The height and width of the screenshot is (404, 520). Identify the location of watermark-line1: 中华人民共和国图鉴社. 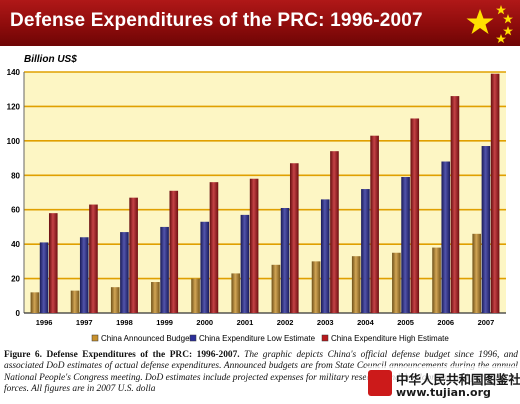
(458, 379).